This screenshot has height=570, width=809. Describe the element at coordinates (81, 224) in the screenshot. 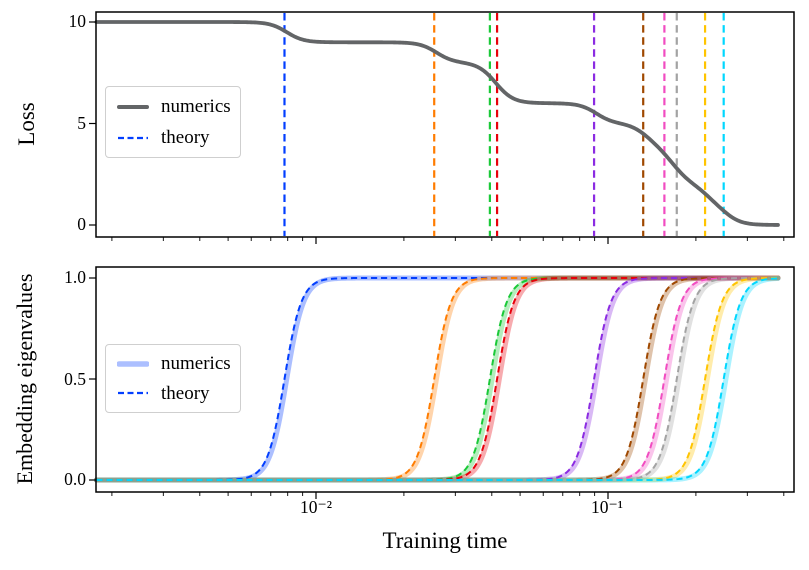

I see `top-ytick-0: 0` at that location.